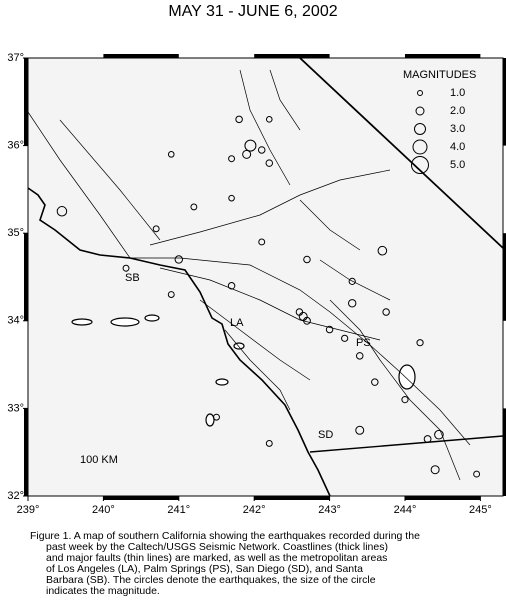 The width and height of the screenshot is (506, 604). What do you see at coordinates (457, 129) in the screenshot?
I see `legend-label: 3.0` at bounding box center [457, 129].